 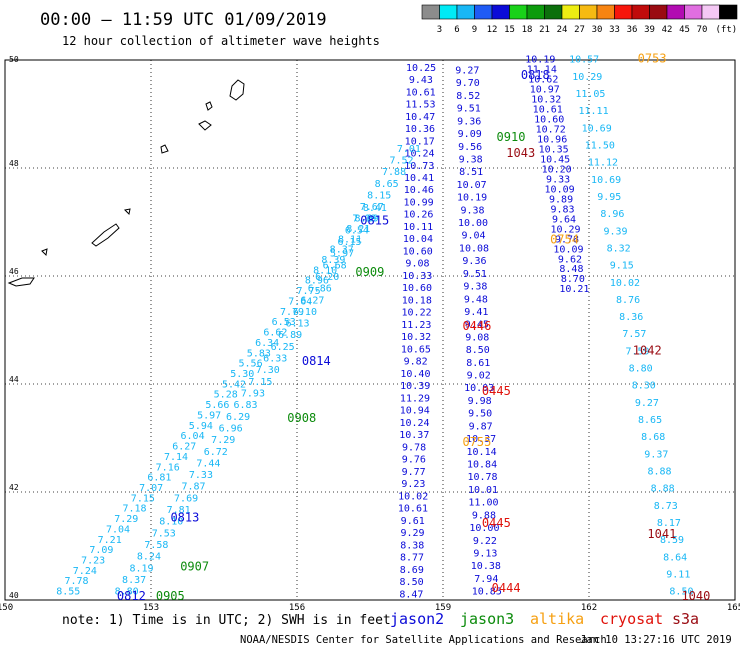 What do you see at coordinates (506, 588) in the screenshot?
I see `pass-time-label: 0444` at bounding box center [506, 588].